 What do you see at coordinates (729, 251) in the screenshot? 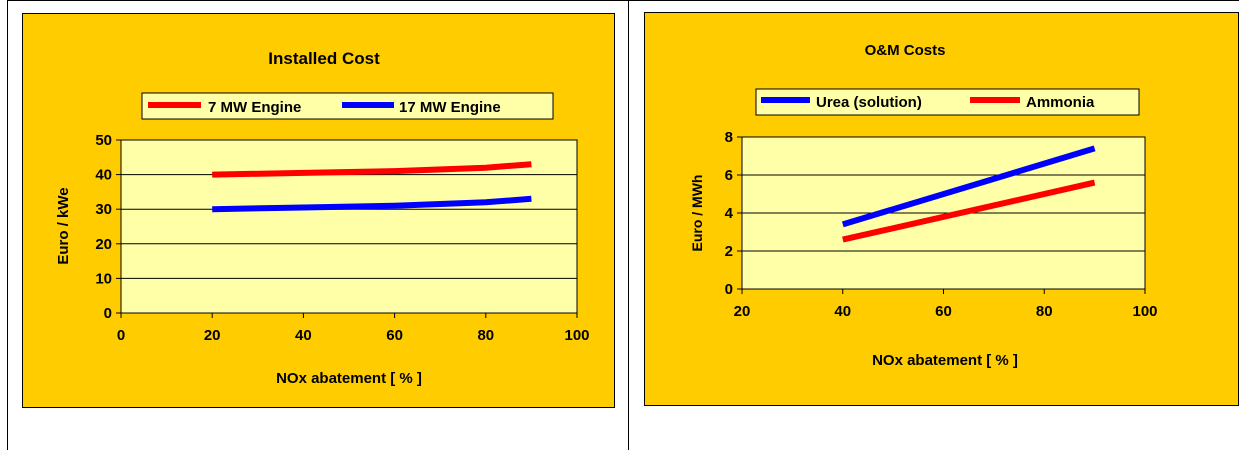
I see `y-tick-label: 2` at bounding box center [729, 251].